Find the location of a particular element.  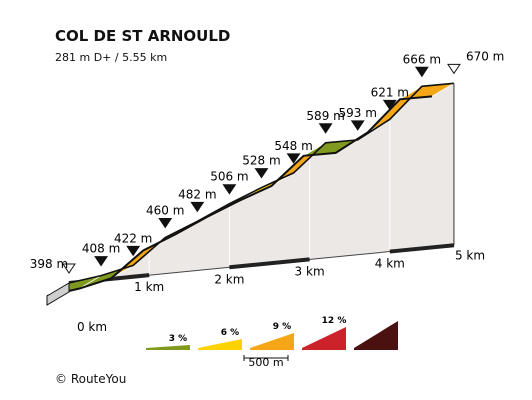

elevation-label: 548 m is located at coordinates (293, 146).